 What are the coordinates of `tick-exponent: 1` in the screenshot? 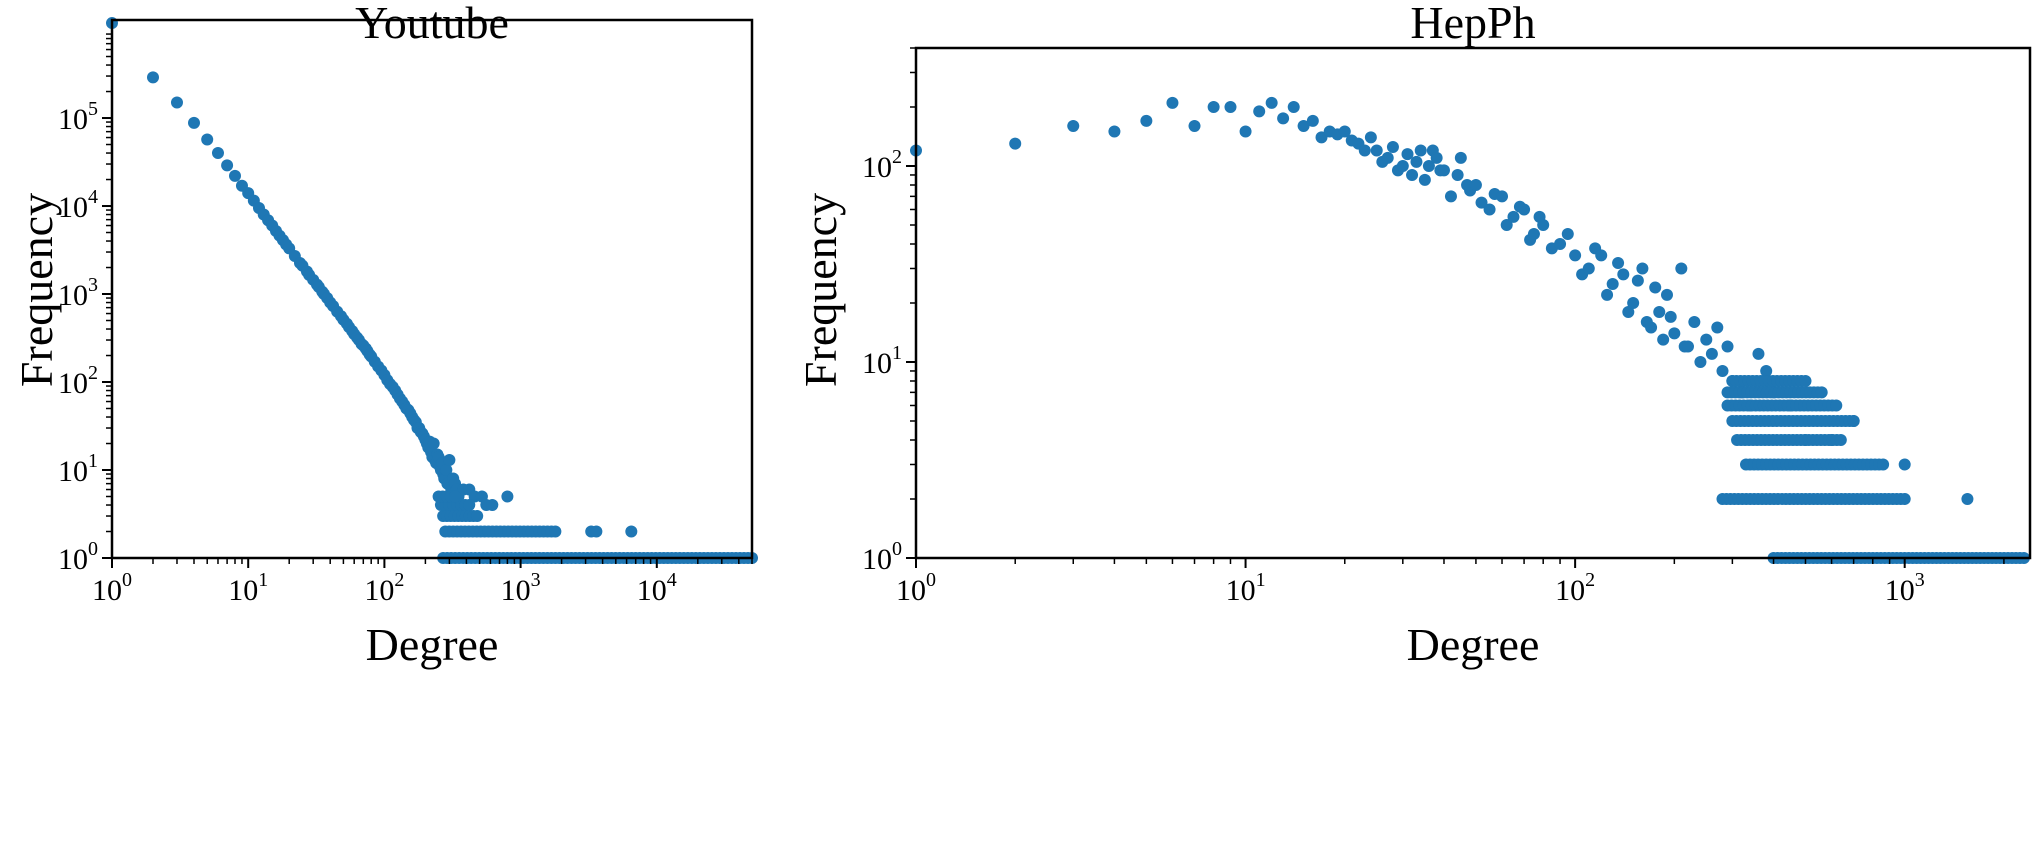 It's located at (1261, 580).